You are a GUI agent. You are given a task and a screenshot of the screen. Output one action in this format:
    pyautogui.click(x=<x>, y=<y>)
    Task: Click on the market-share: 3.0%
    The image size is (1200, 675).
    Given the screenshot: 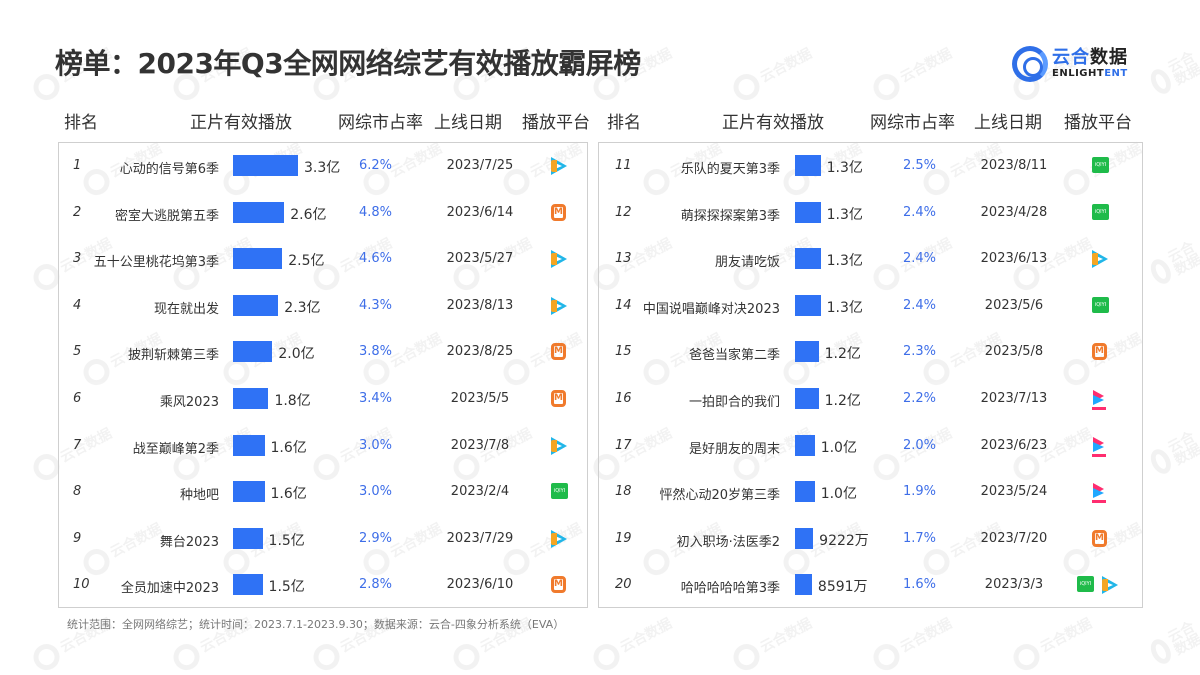 What is the action you would take?
    pyautogui.click(x=376, y=445)
    